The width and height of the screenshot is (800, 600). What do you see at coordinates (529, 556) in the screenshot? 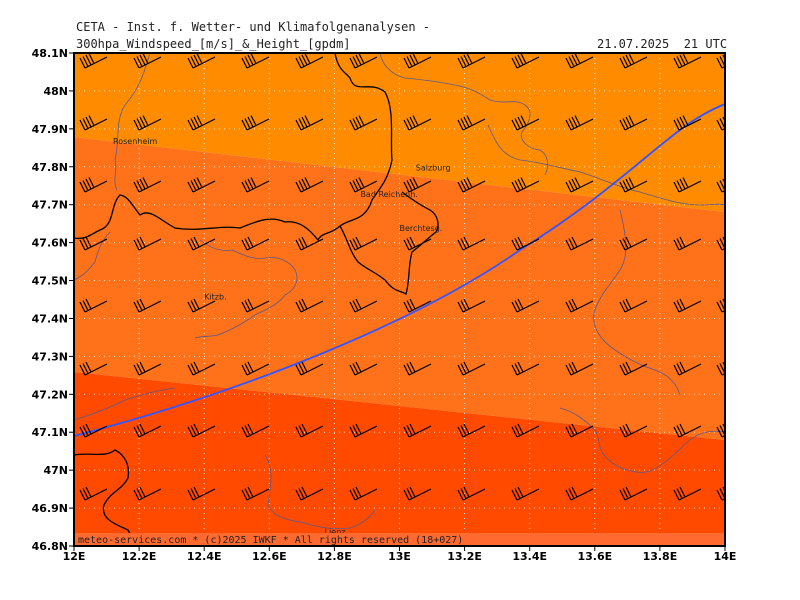
I see `x-tick-label: 13.4E` at bounding box center [529, 556].